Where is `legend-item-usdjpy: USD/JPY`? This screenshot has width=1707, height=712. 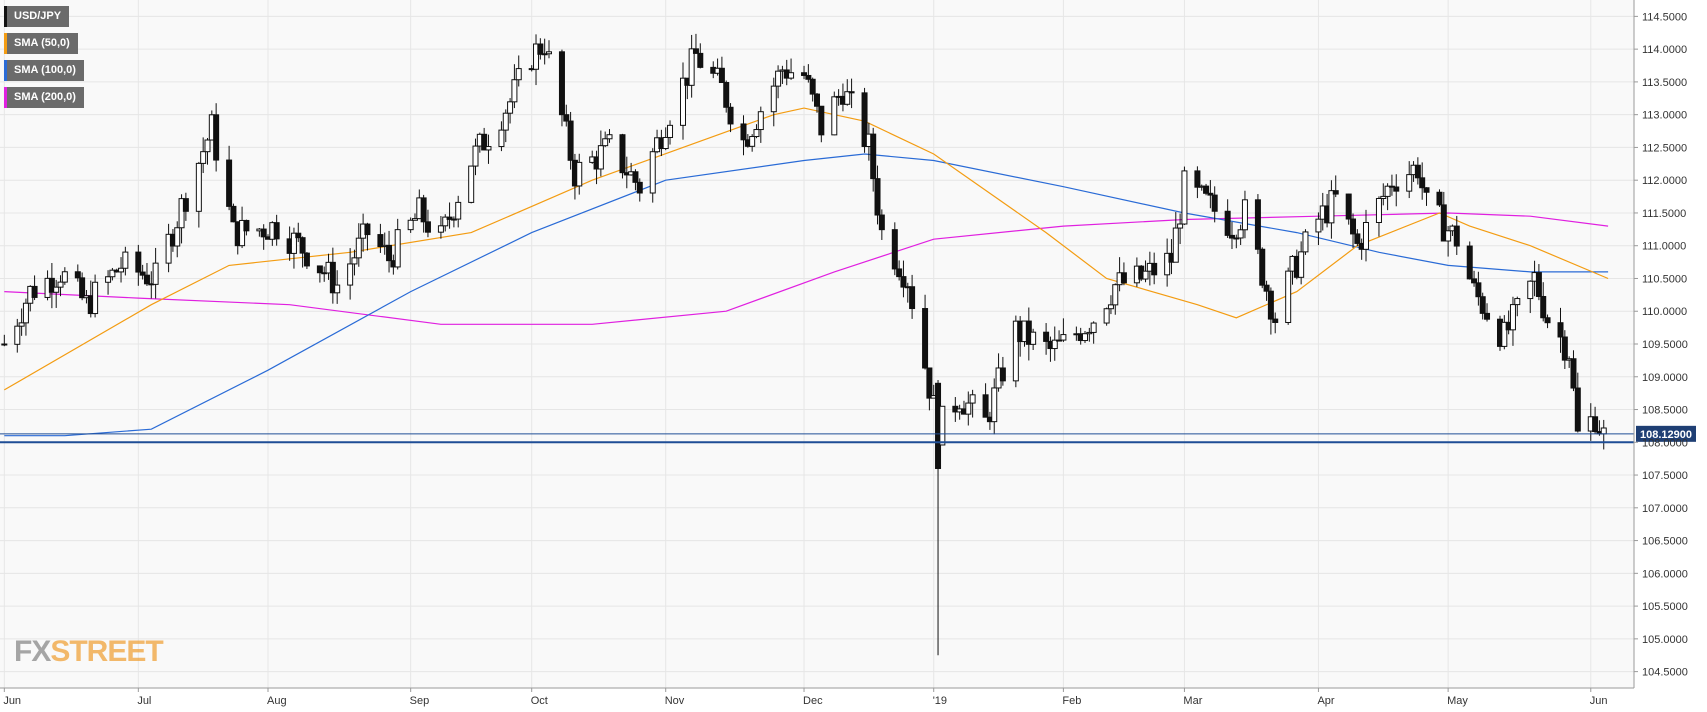 legend-item-usdjpy: USD/JPY is located at coordinates (44, 16).